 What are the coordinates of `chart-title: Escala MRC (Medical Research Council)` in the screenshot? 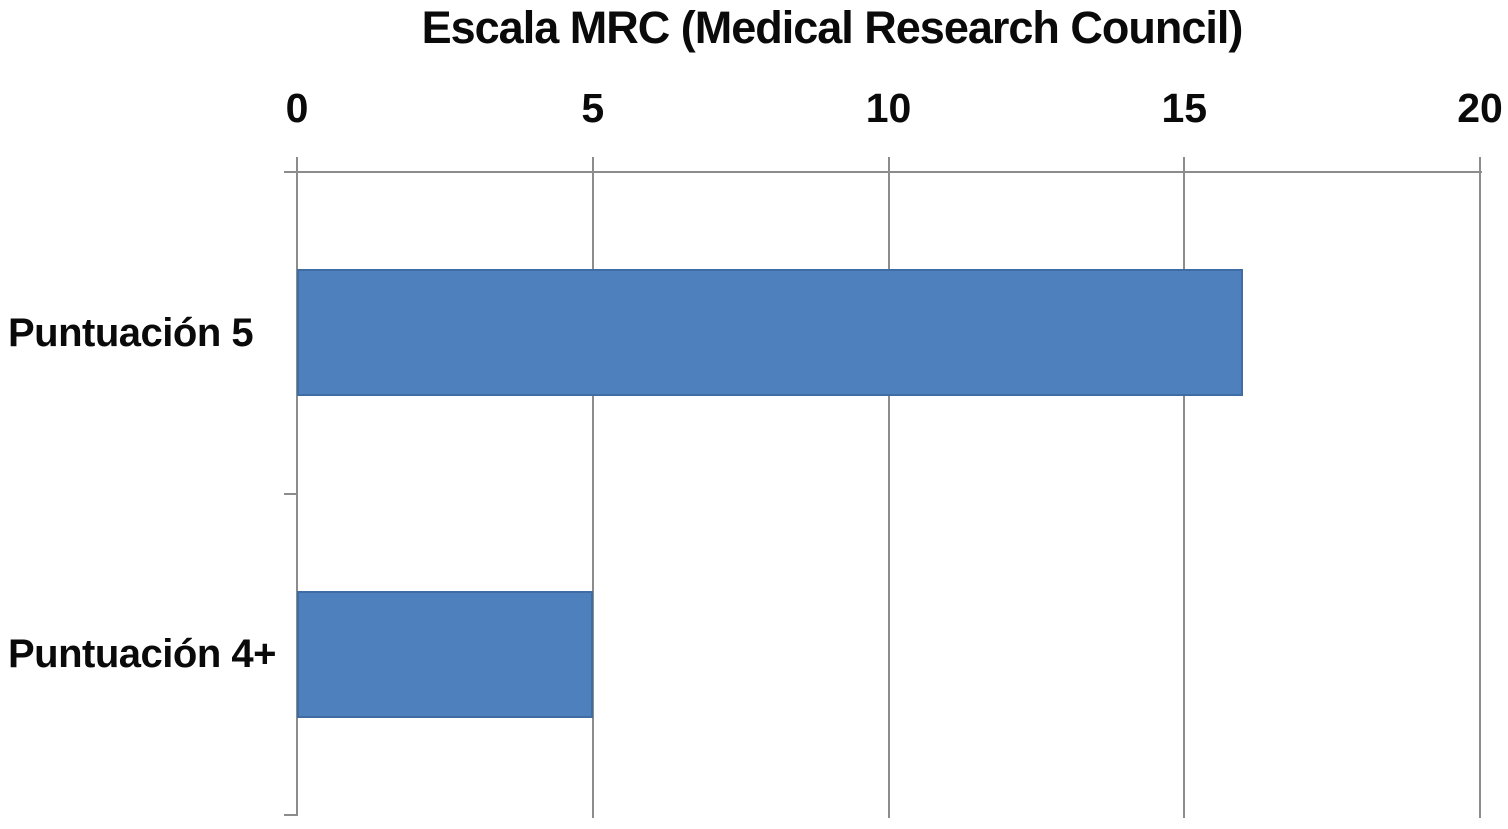 It's located at (832, 27).